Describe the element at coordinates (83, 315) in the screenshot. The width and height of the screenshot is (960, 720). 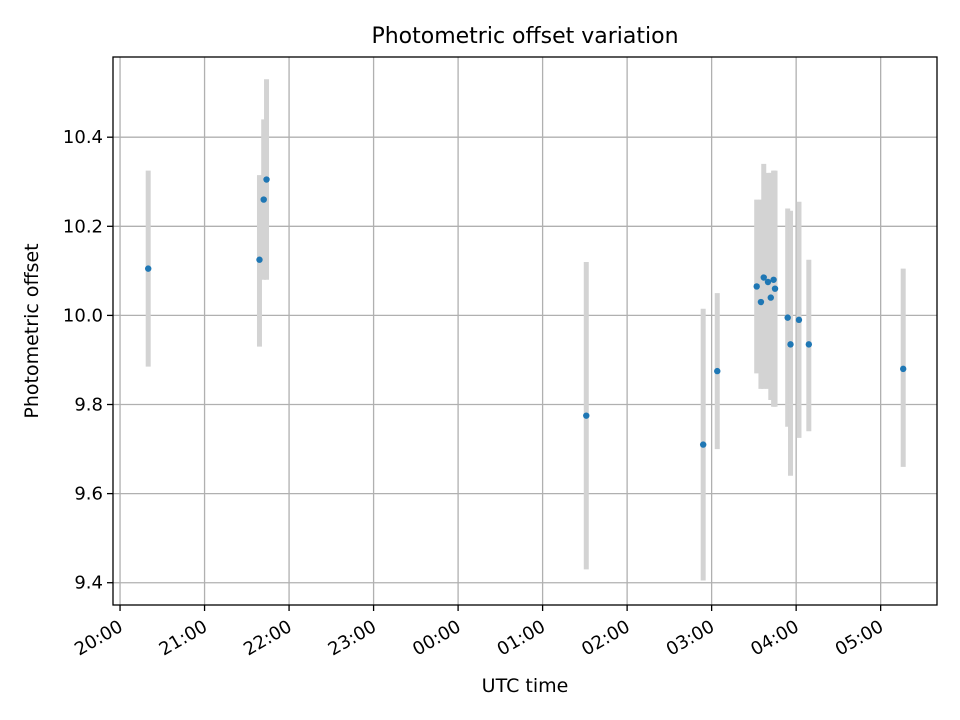
I see `y-tick-label: 10.0` at that location.